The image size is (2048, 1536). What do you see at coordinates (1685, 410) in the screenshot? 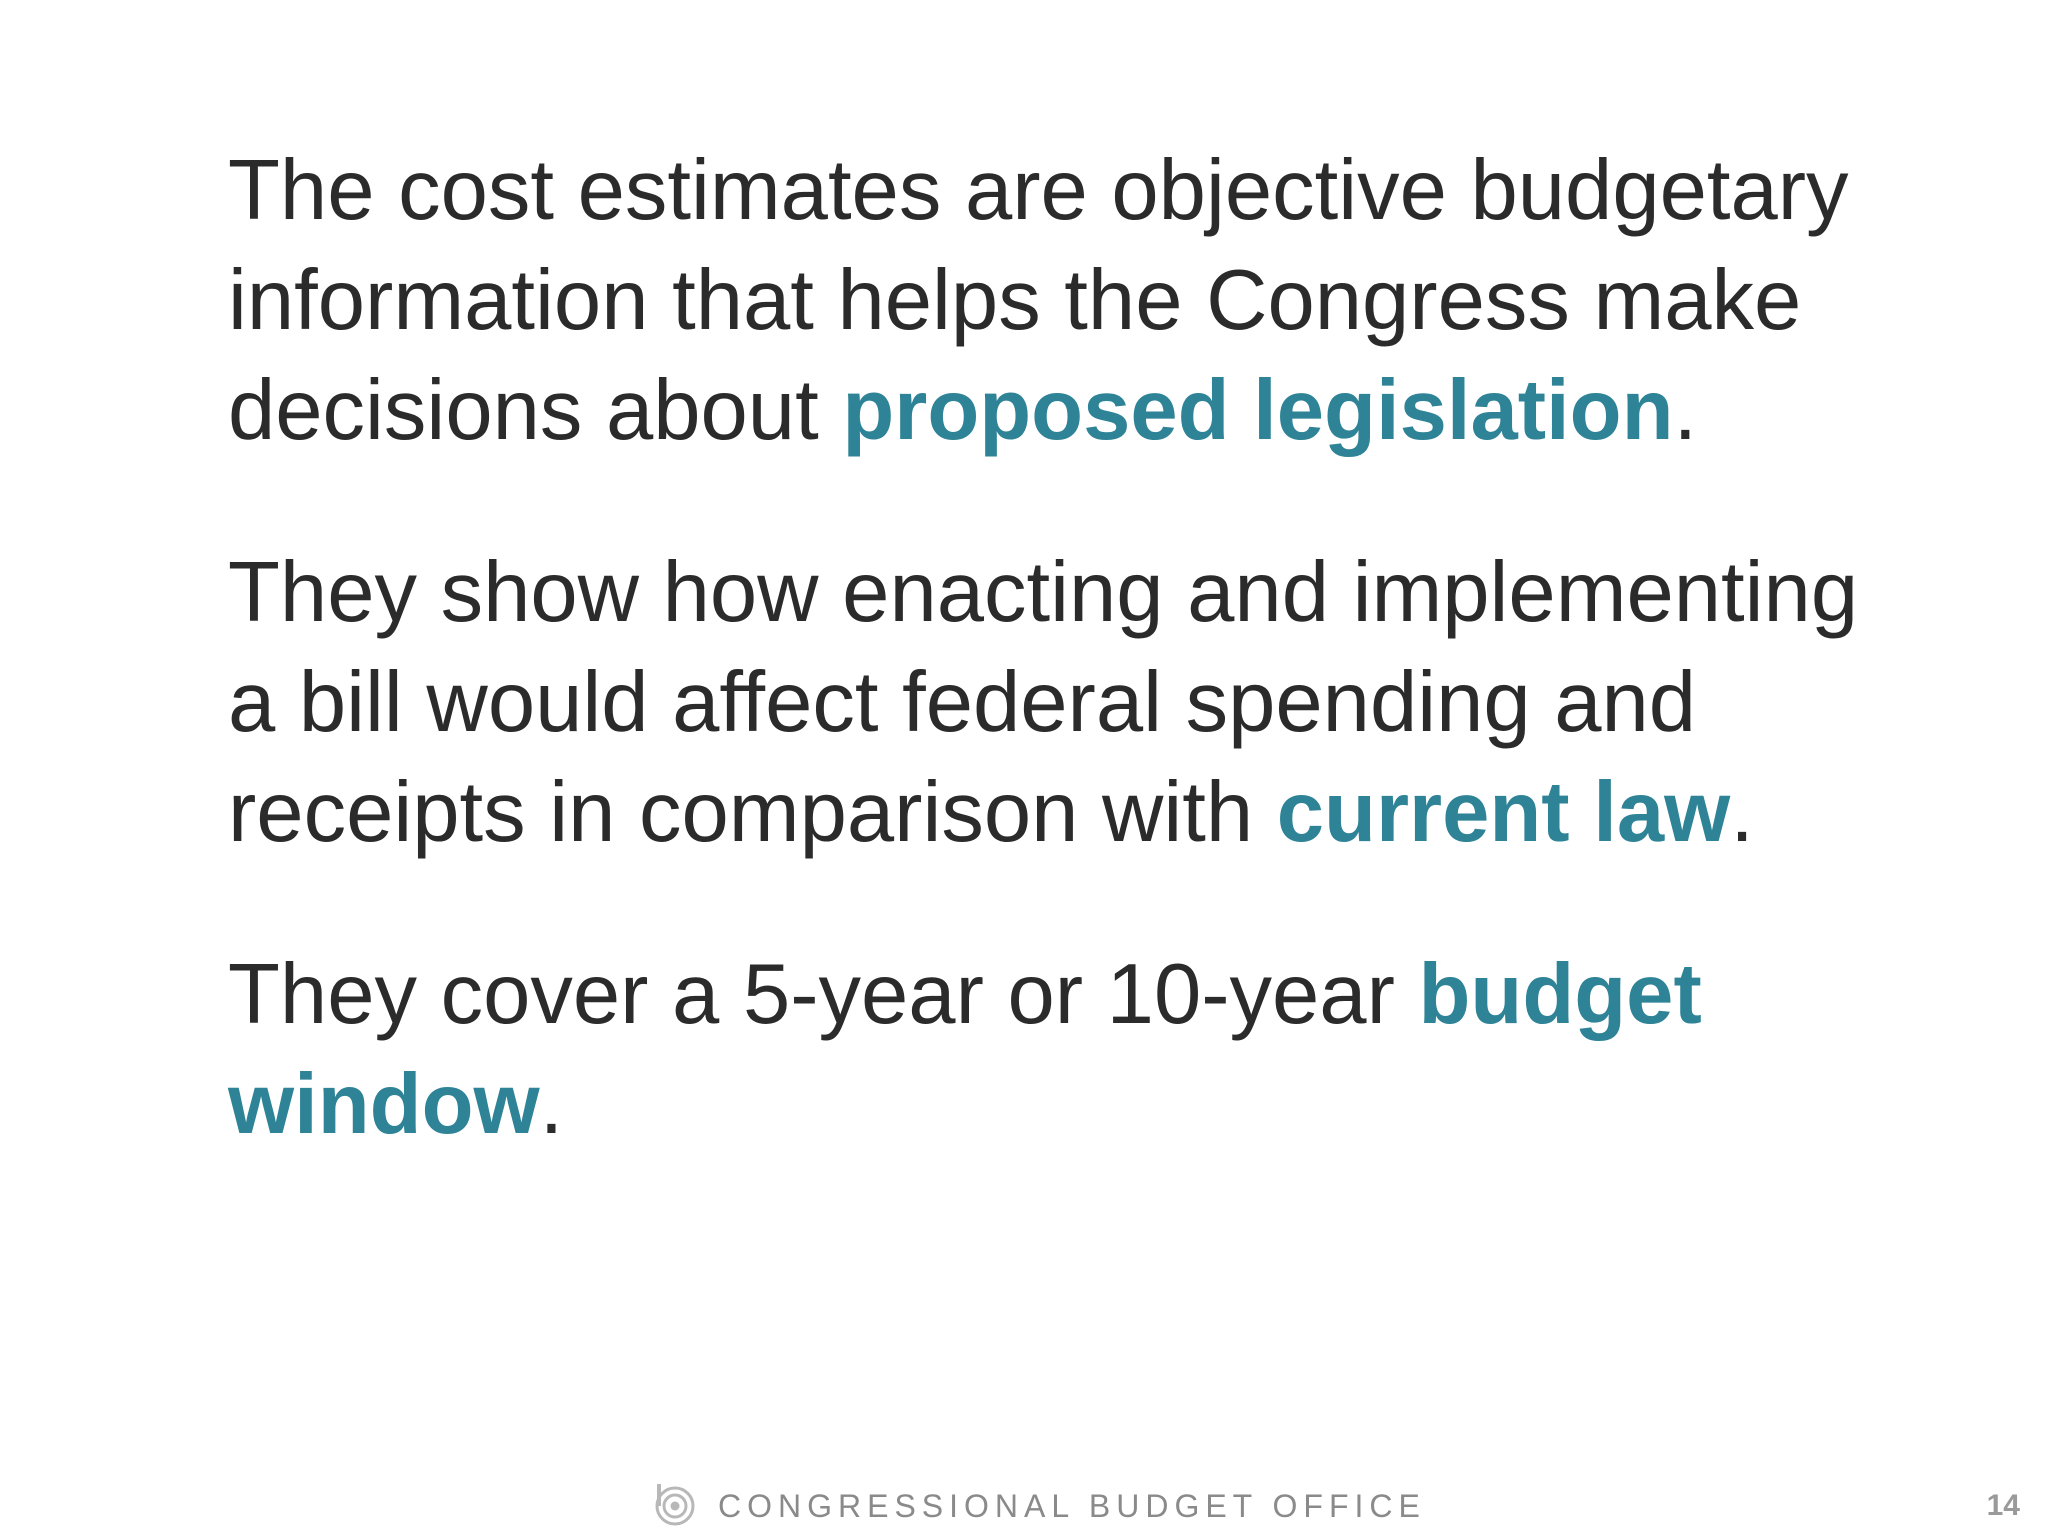
I see `paragraph-1-end: .` at bounding box center [1685, 410].